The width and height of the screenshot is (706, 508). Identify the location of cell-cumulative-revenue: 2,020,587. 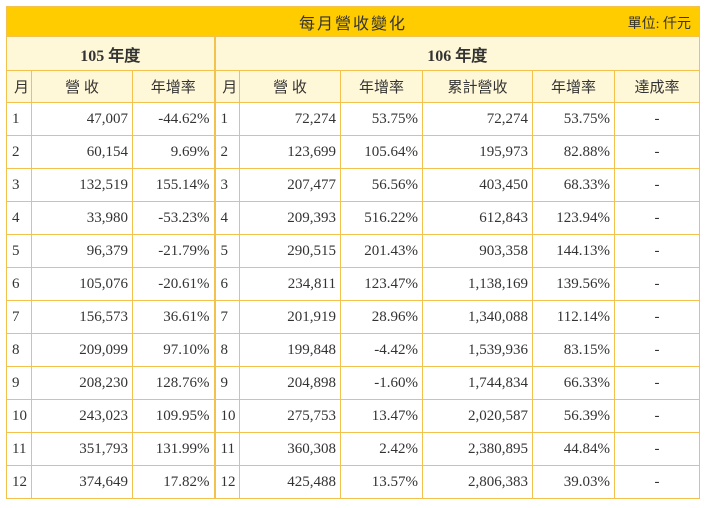
(477, 416).